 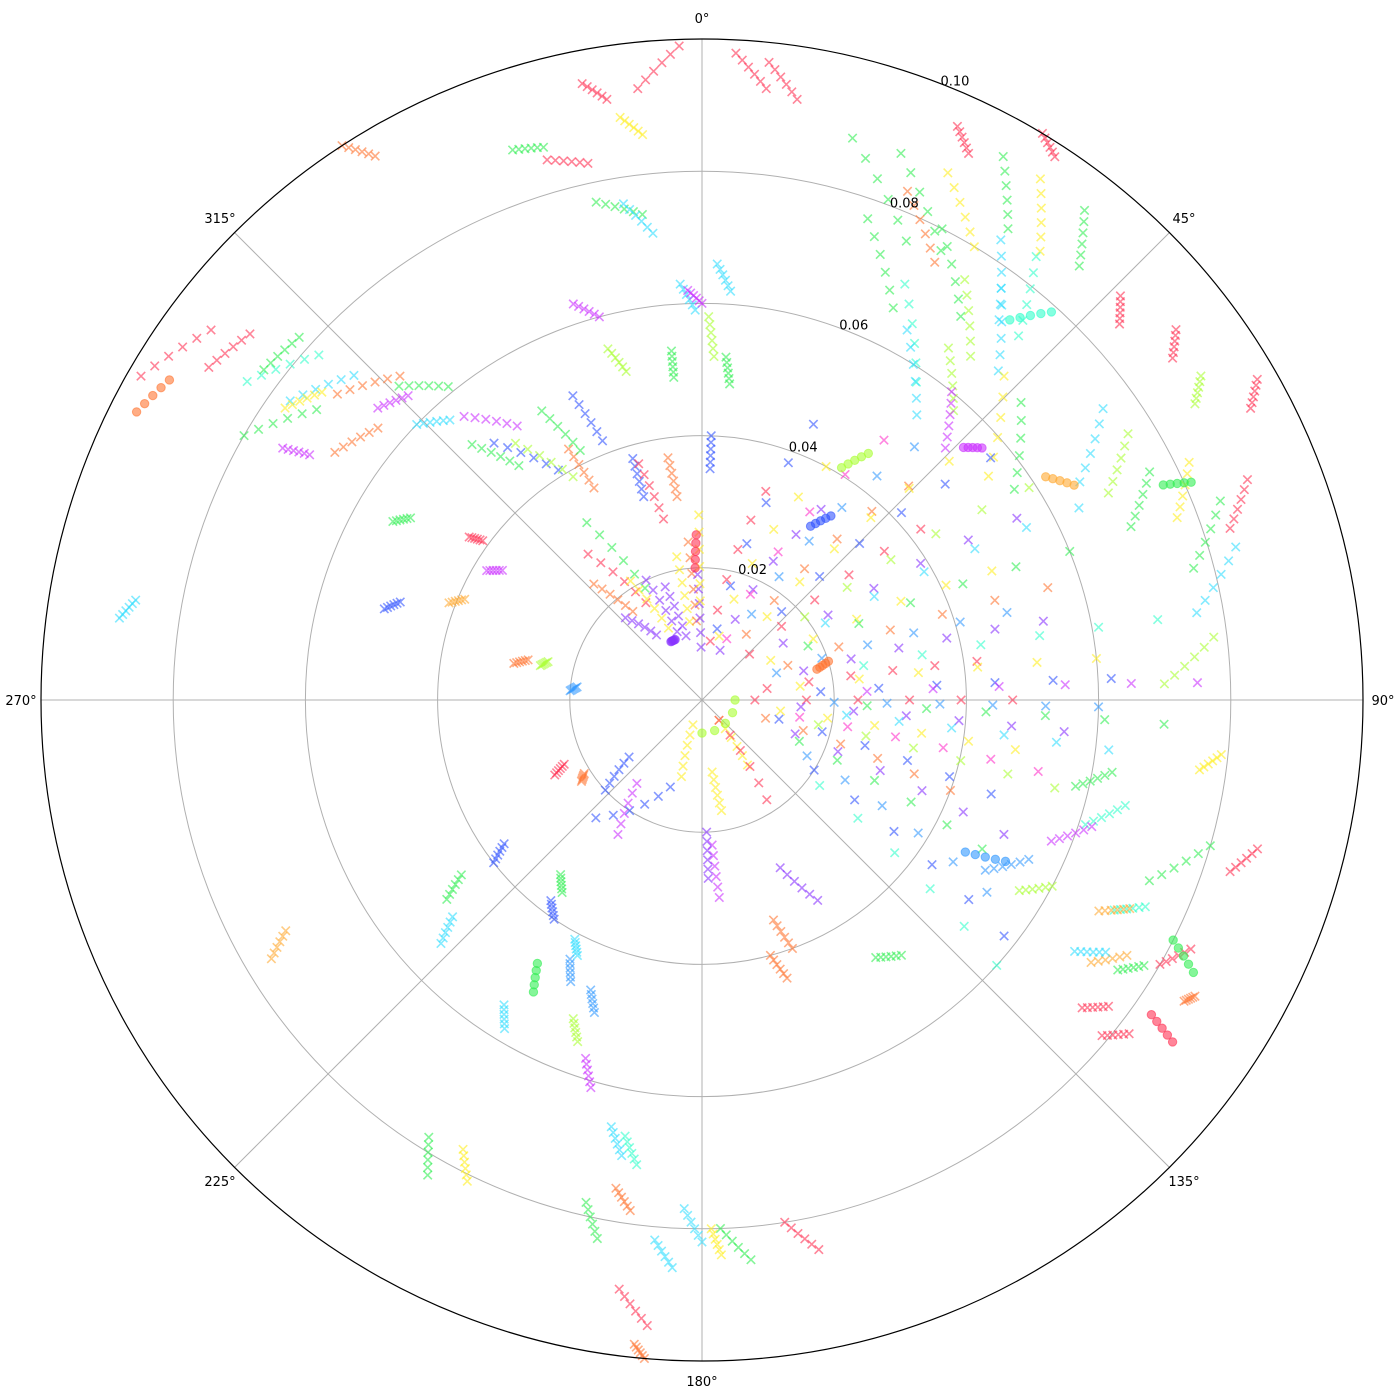 What do you see at coordinates (20, 701) in the screenshot?
I see `theta-tick-label: 270°` at bounding box center [20, 701].